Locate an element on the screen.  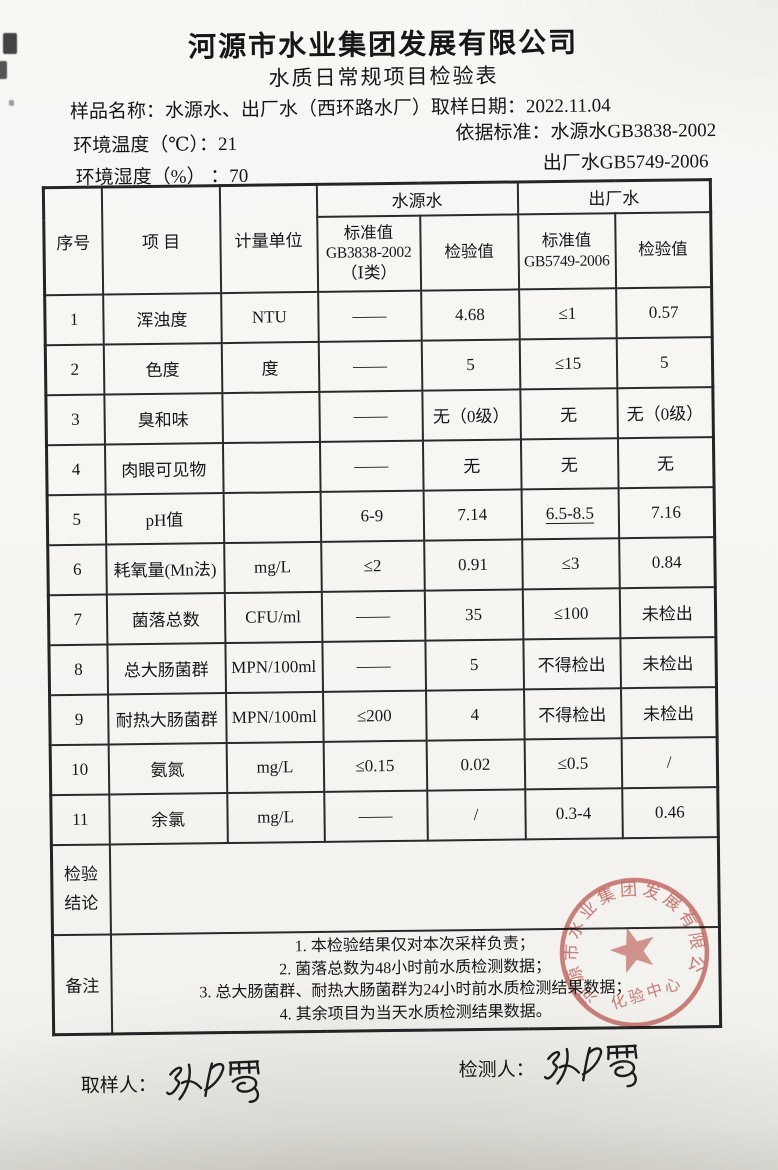
row-outlet-value: 0.57 is located at coordinates (664, 312).